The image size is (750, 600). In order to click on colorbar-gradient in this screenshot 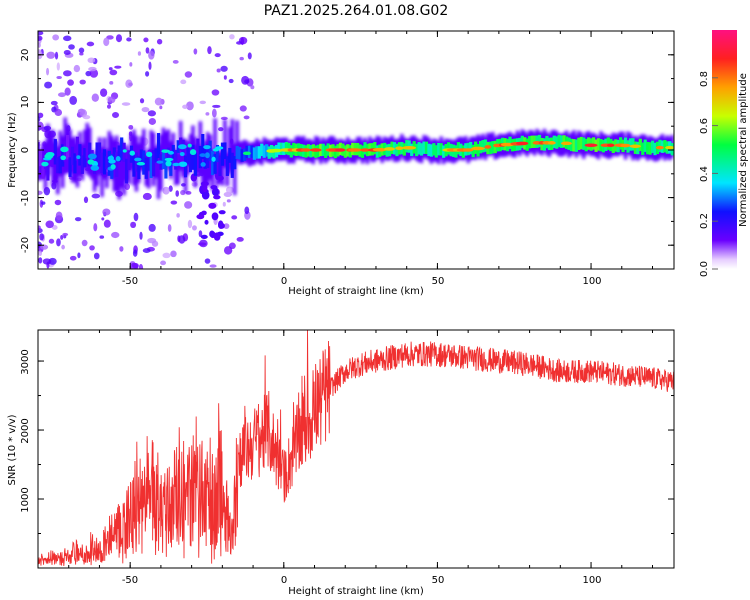, I will do `click(724, 149)`.